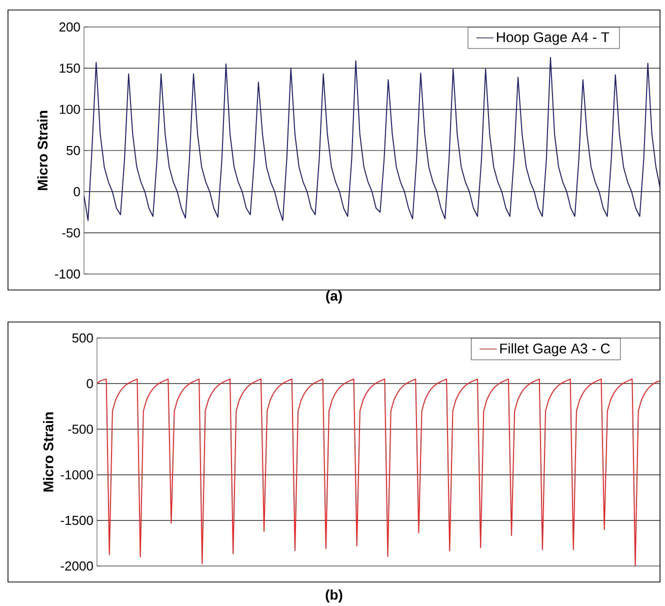 This screenshot has height=606, width=665. Describe the element at coordinates (82, 338) in the screenshot. I see `y-tick-label: 500` at that location.